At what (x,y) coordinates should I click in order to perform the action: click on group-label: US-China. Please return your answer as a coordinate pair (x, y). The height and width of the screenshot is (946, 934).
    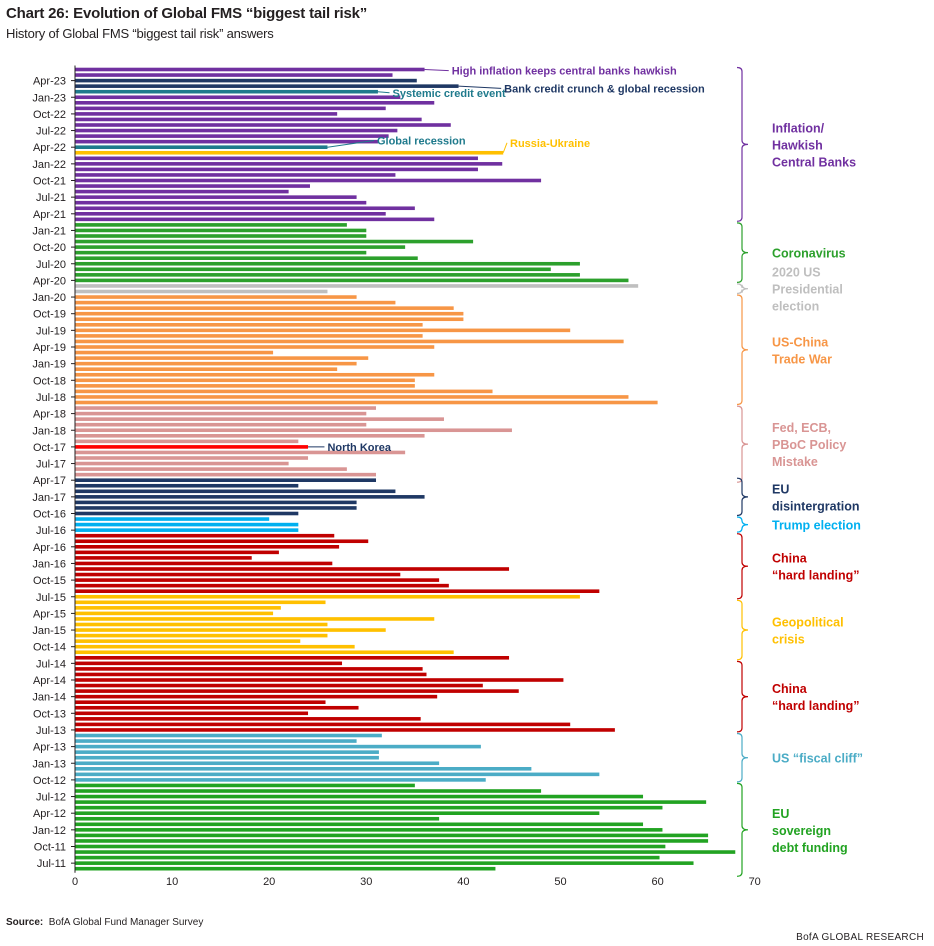
    Looking at the image, I should click on (800, 342).